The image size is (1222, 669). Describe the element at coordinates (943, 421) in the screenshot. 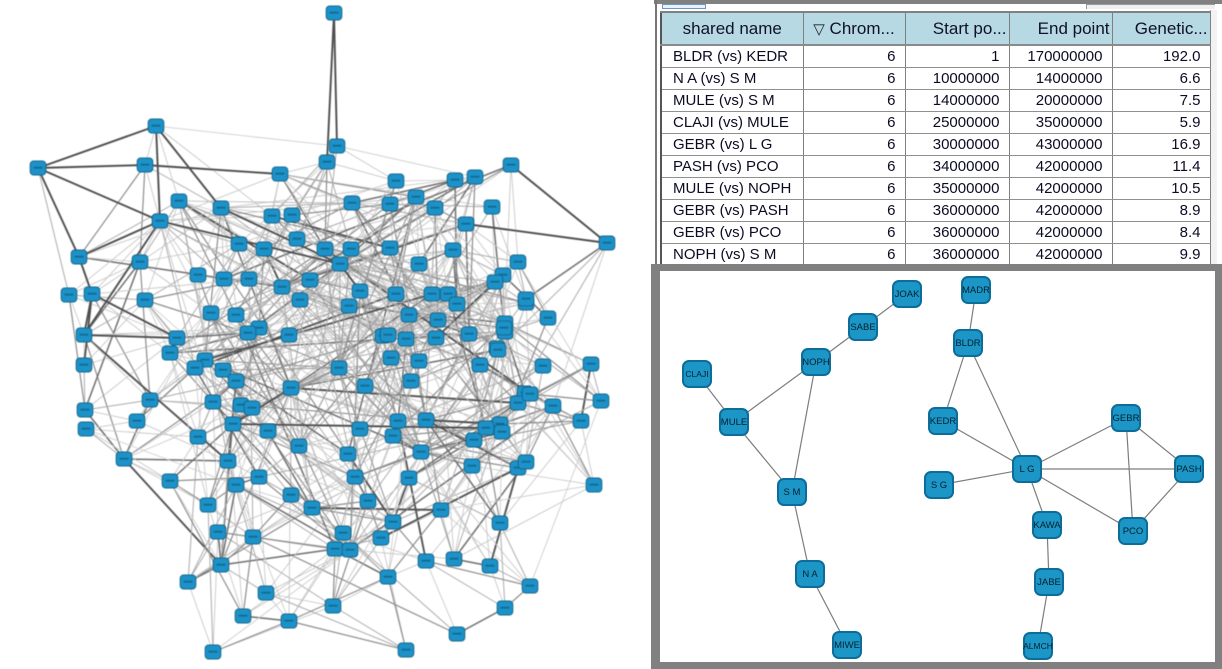

I see `svg-text: KEDR` at that location.